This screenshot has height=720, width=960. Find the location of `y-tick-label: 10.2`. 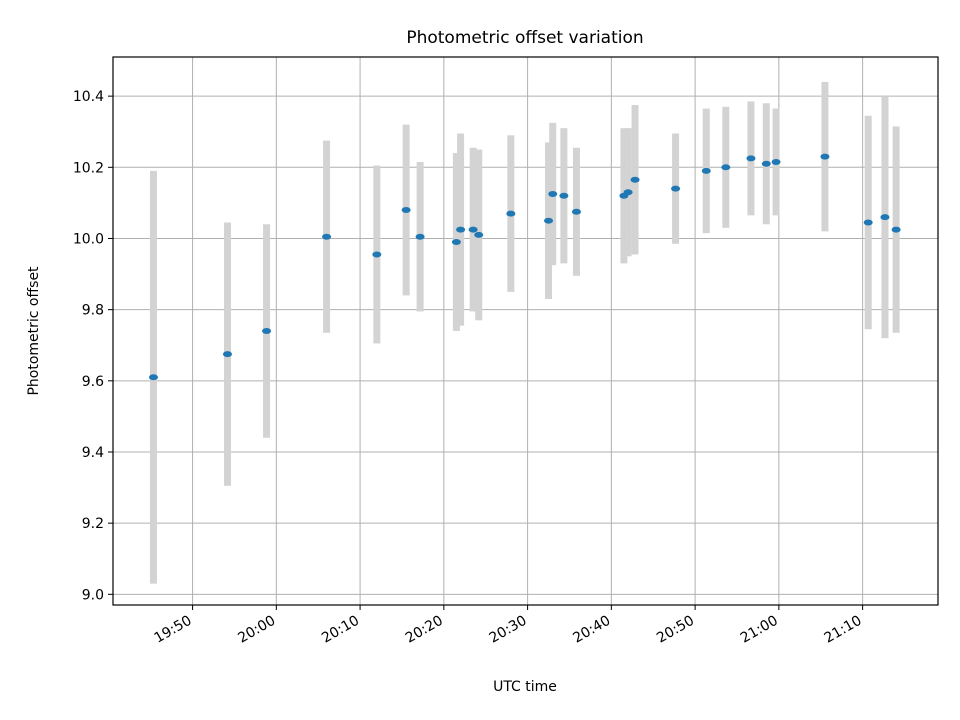

y-tick-label: 10.2 is located at coordinates (88, 168).